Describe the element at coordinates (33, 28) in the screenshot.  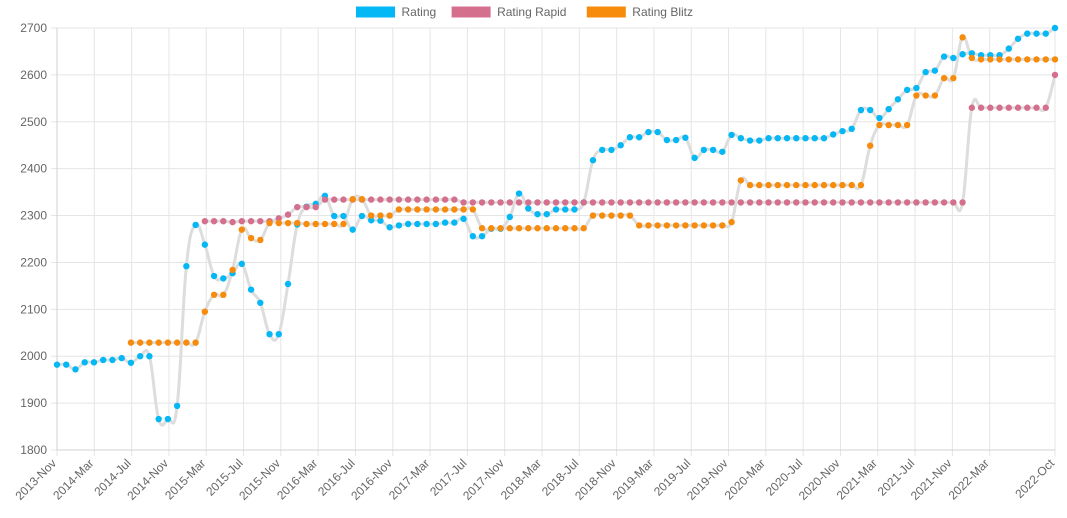
I see `y-tick-label: 2700` at that location.